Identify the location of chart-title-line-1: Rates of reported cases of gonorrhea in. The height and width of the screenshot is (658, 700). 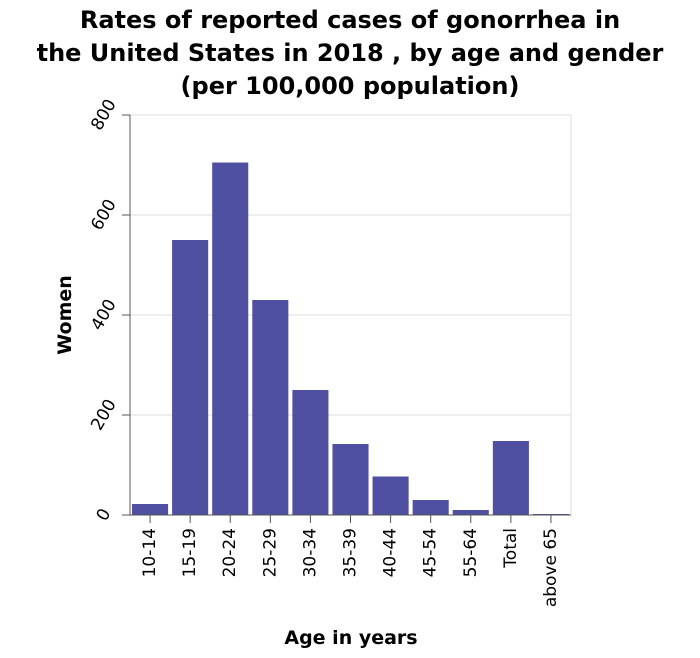
(350, 20).